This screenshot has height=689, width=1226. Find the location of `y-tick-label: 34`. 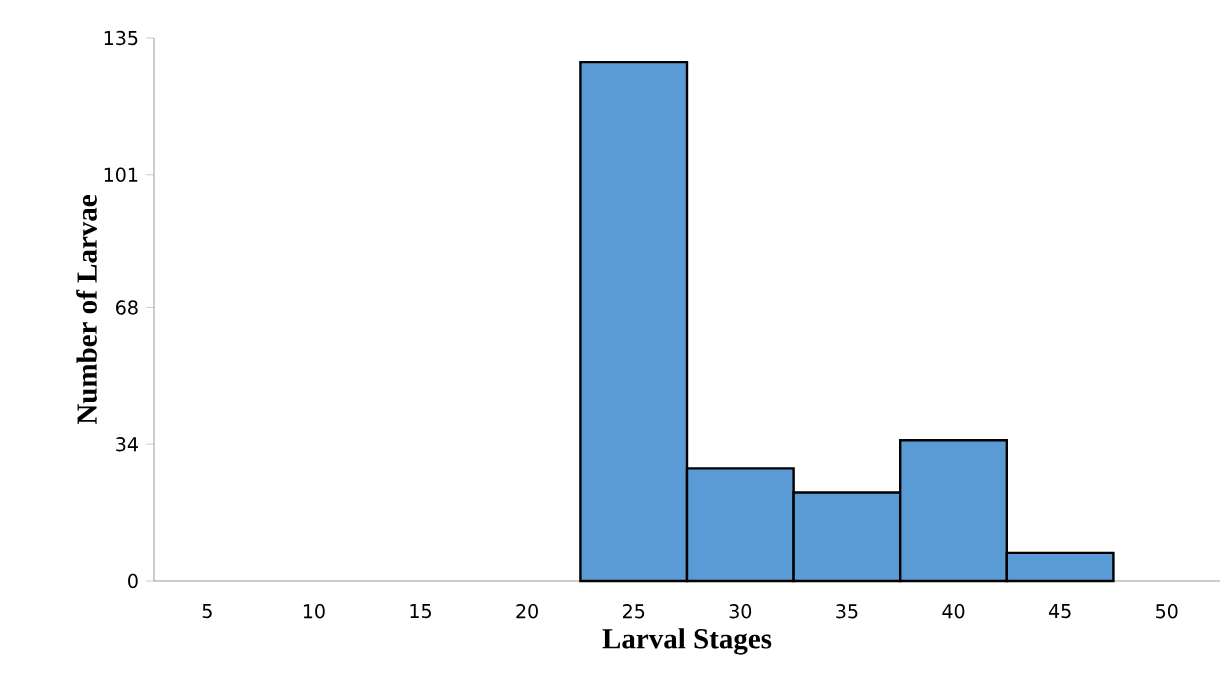

y-tick-label: 34 is located at coordinates (127, 444).